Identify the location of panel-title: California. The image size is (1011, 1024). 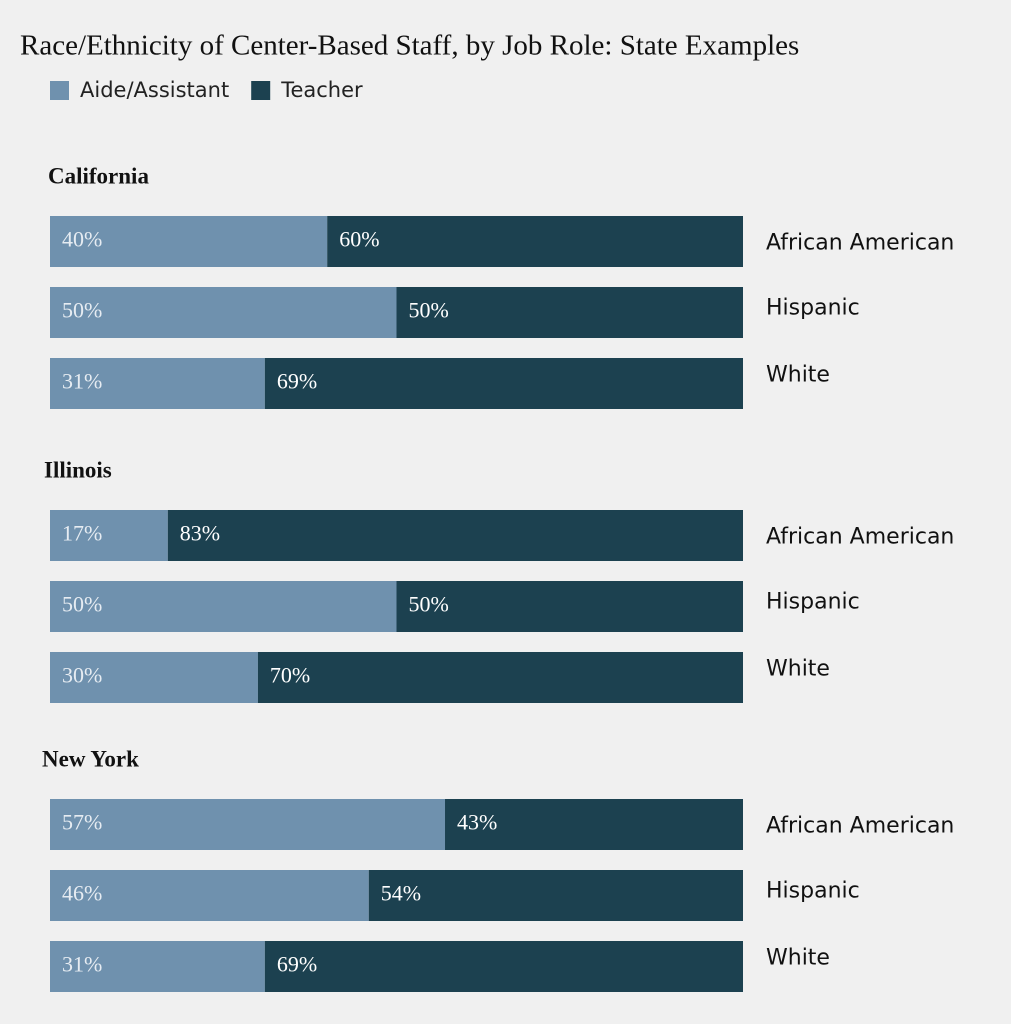
(98, 175).